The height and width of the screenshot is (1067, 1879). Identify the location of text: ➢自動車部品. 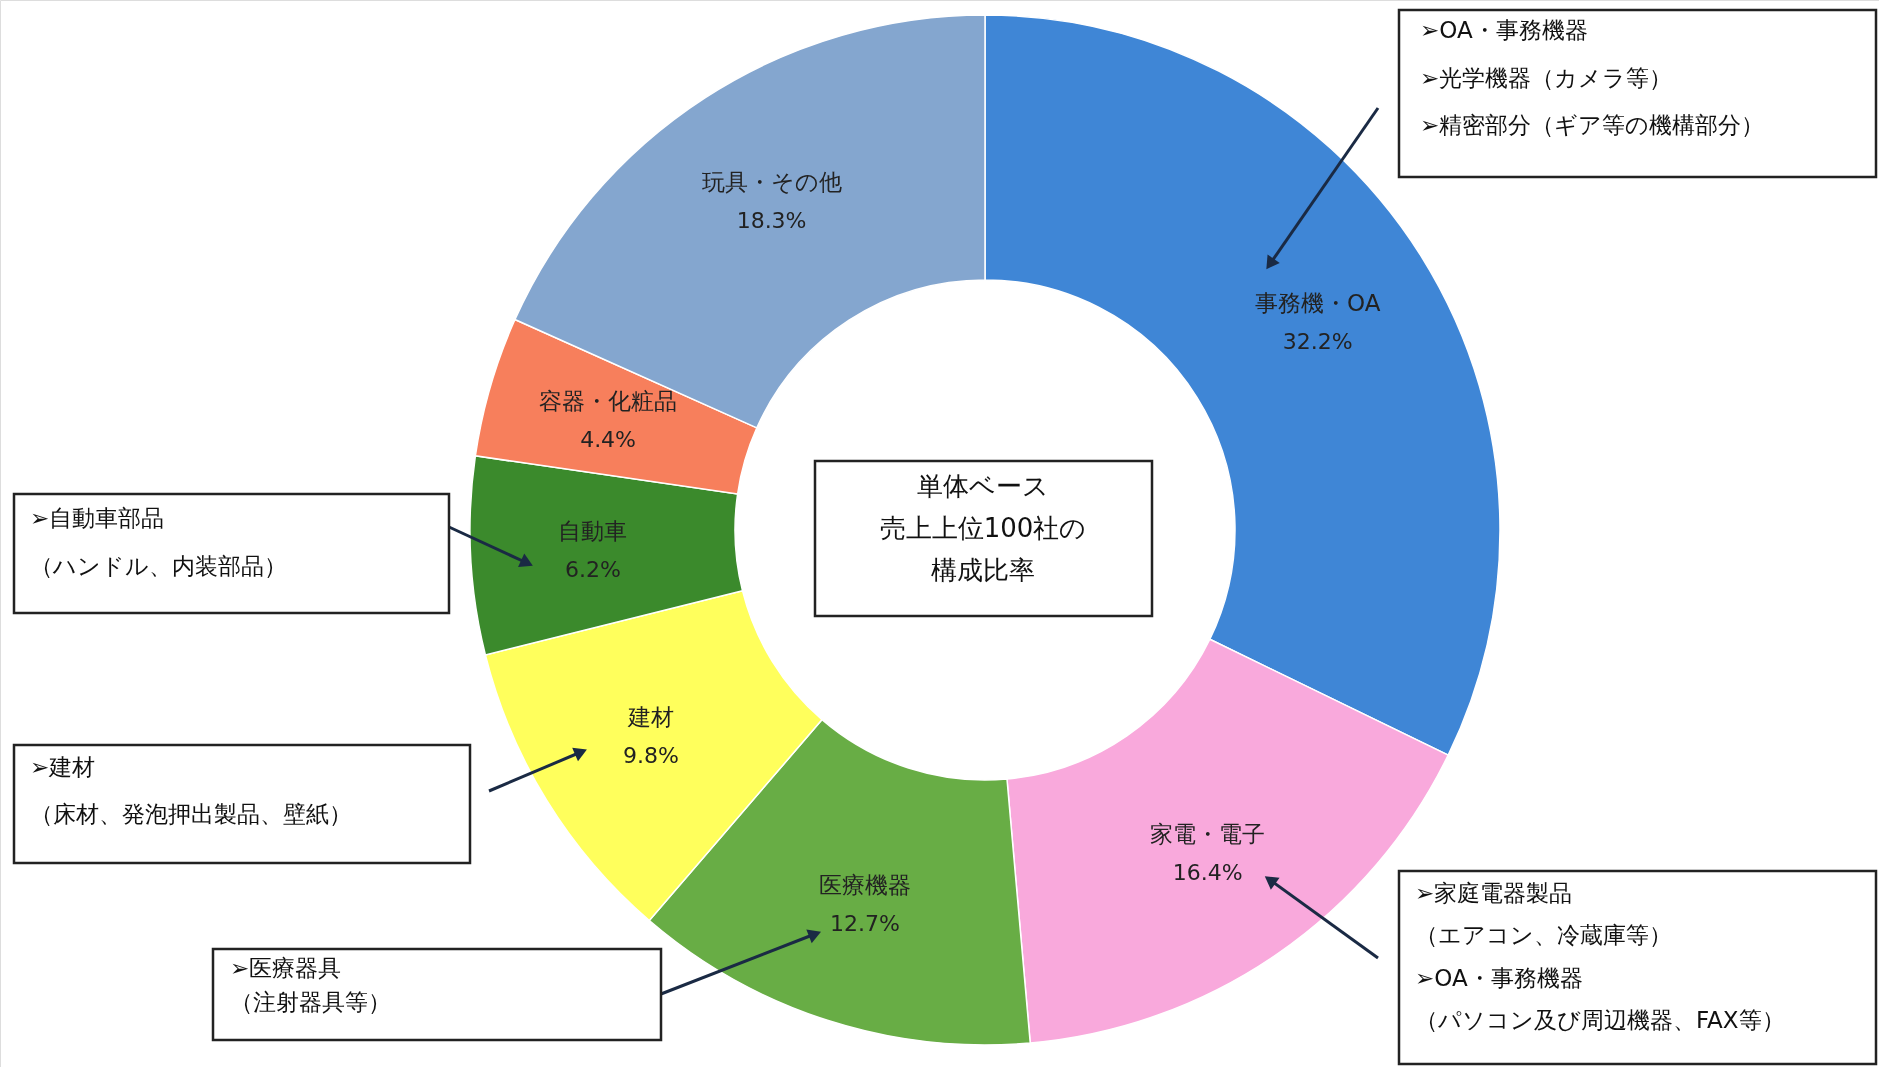
(97, 518).